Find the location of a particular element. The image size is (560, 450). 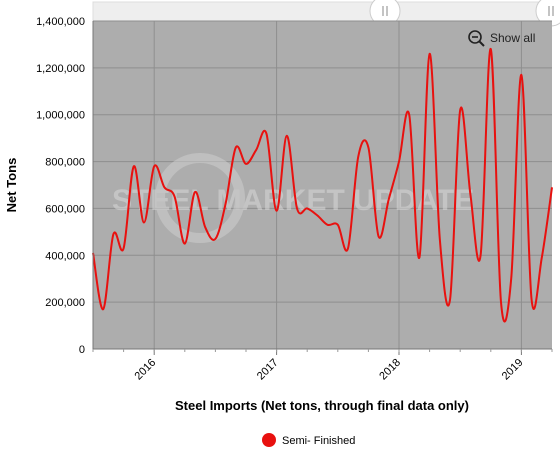

y-tick-label: 600,000 is located at coordinates (65, 209).